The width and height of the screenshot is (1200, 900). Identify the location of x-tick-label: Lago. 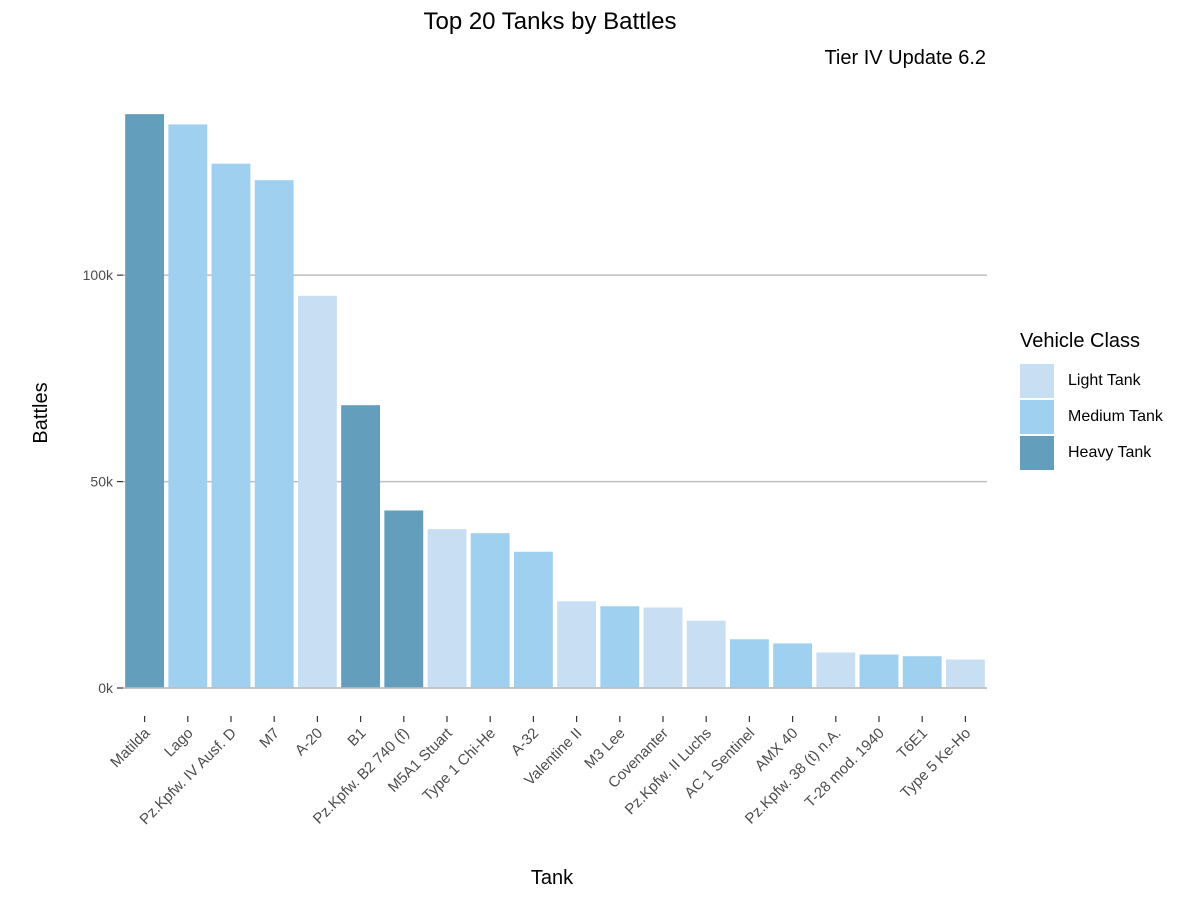
(179, 743).